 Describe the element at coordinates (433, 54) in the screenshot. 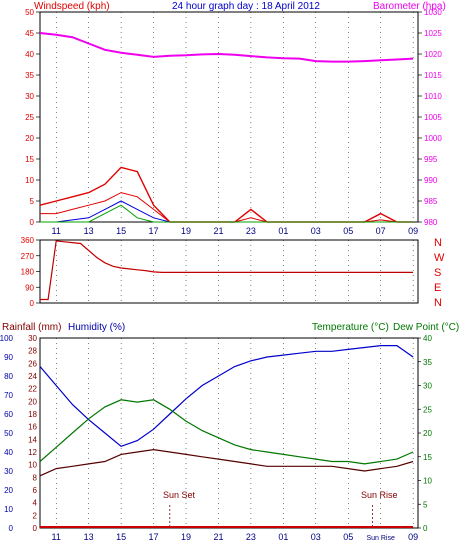

I see `y-tick-label: 1020` at that location.